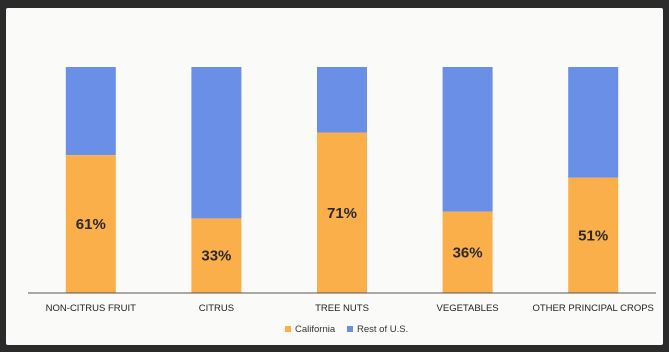  I want to click on legend-swatch-rest-of-us, so click(350, 329).